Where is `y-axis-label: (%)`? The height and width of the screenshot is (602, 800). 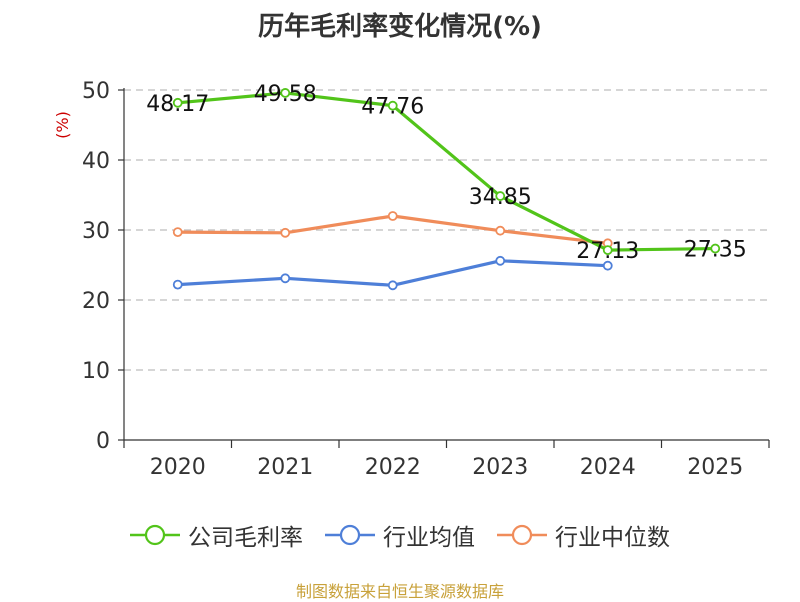 y-axis-label: (%) is located at coordinates (62, 125).